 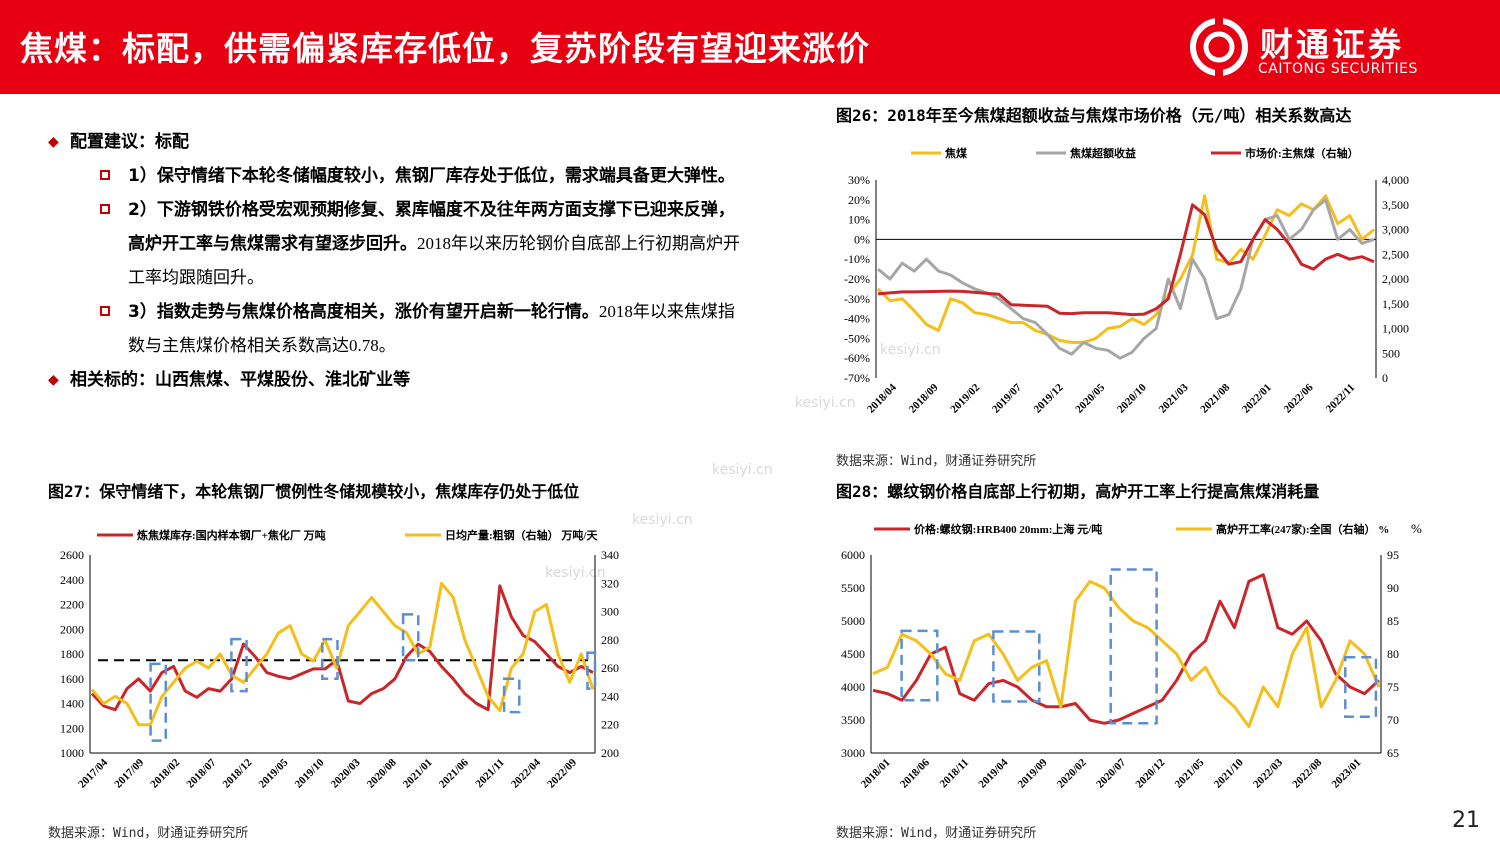 I want to click on y-tick-label-right: 2,000, so click(x=1395, y=279).